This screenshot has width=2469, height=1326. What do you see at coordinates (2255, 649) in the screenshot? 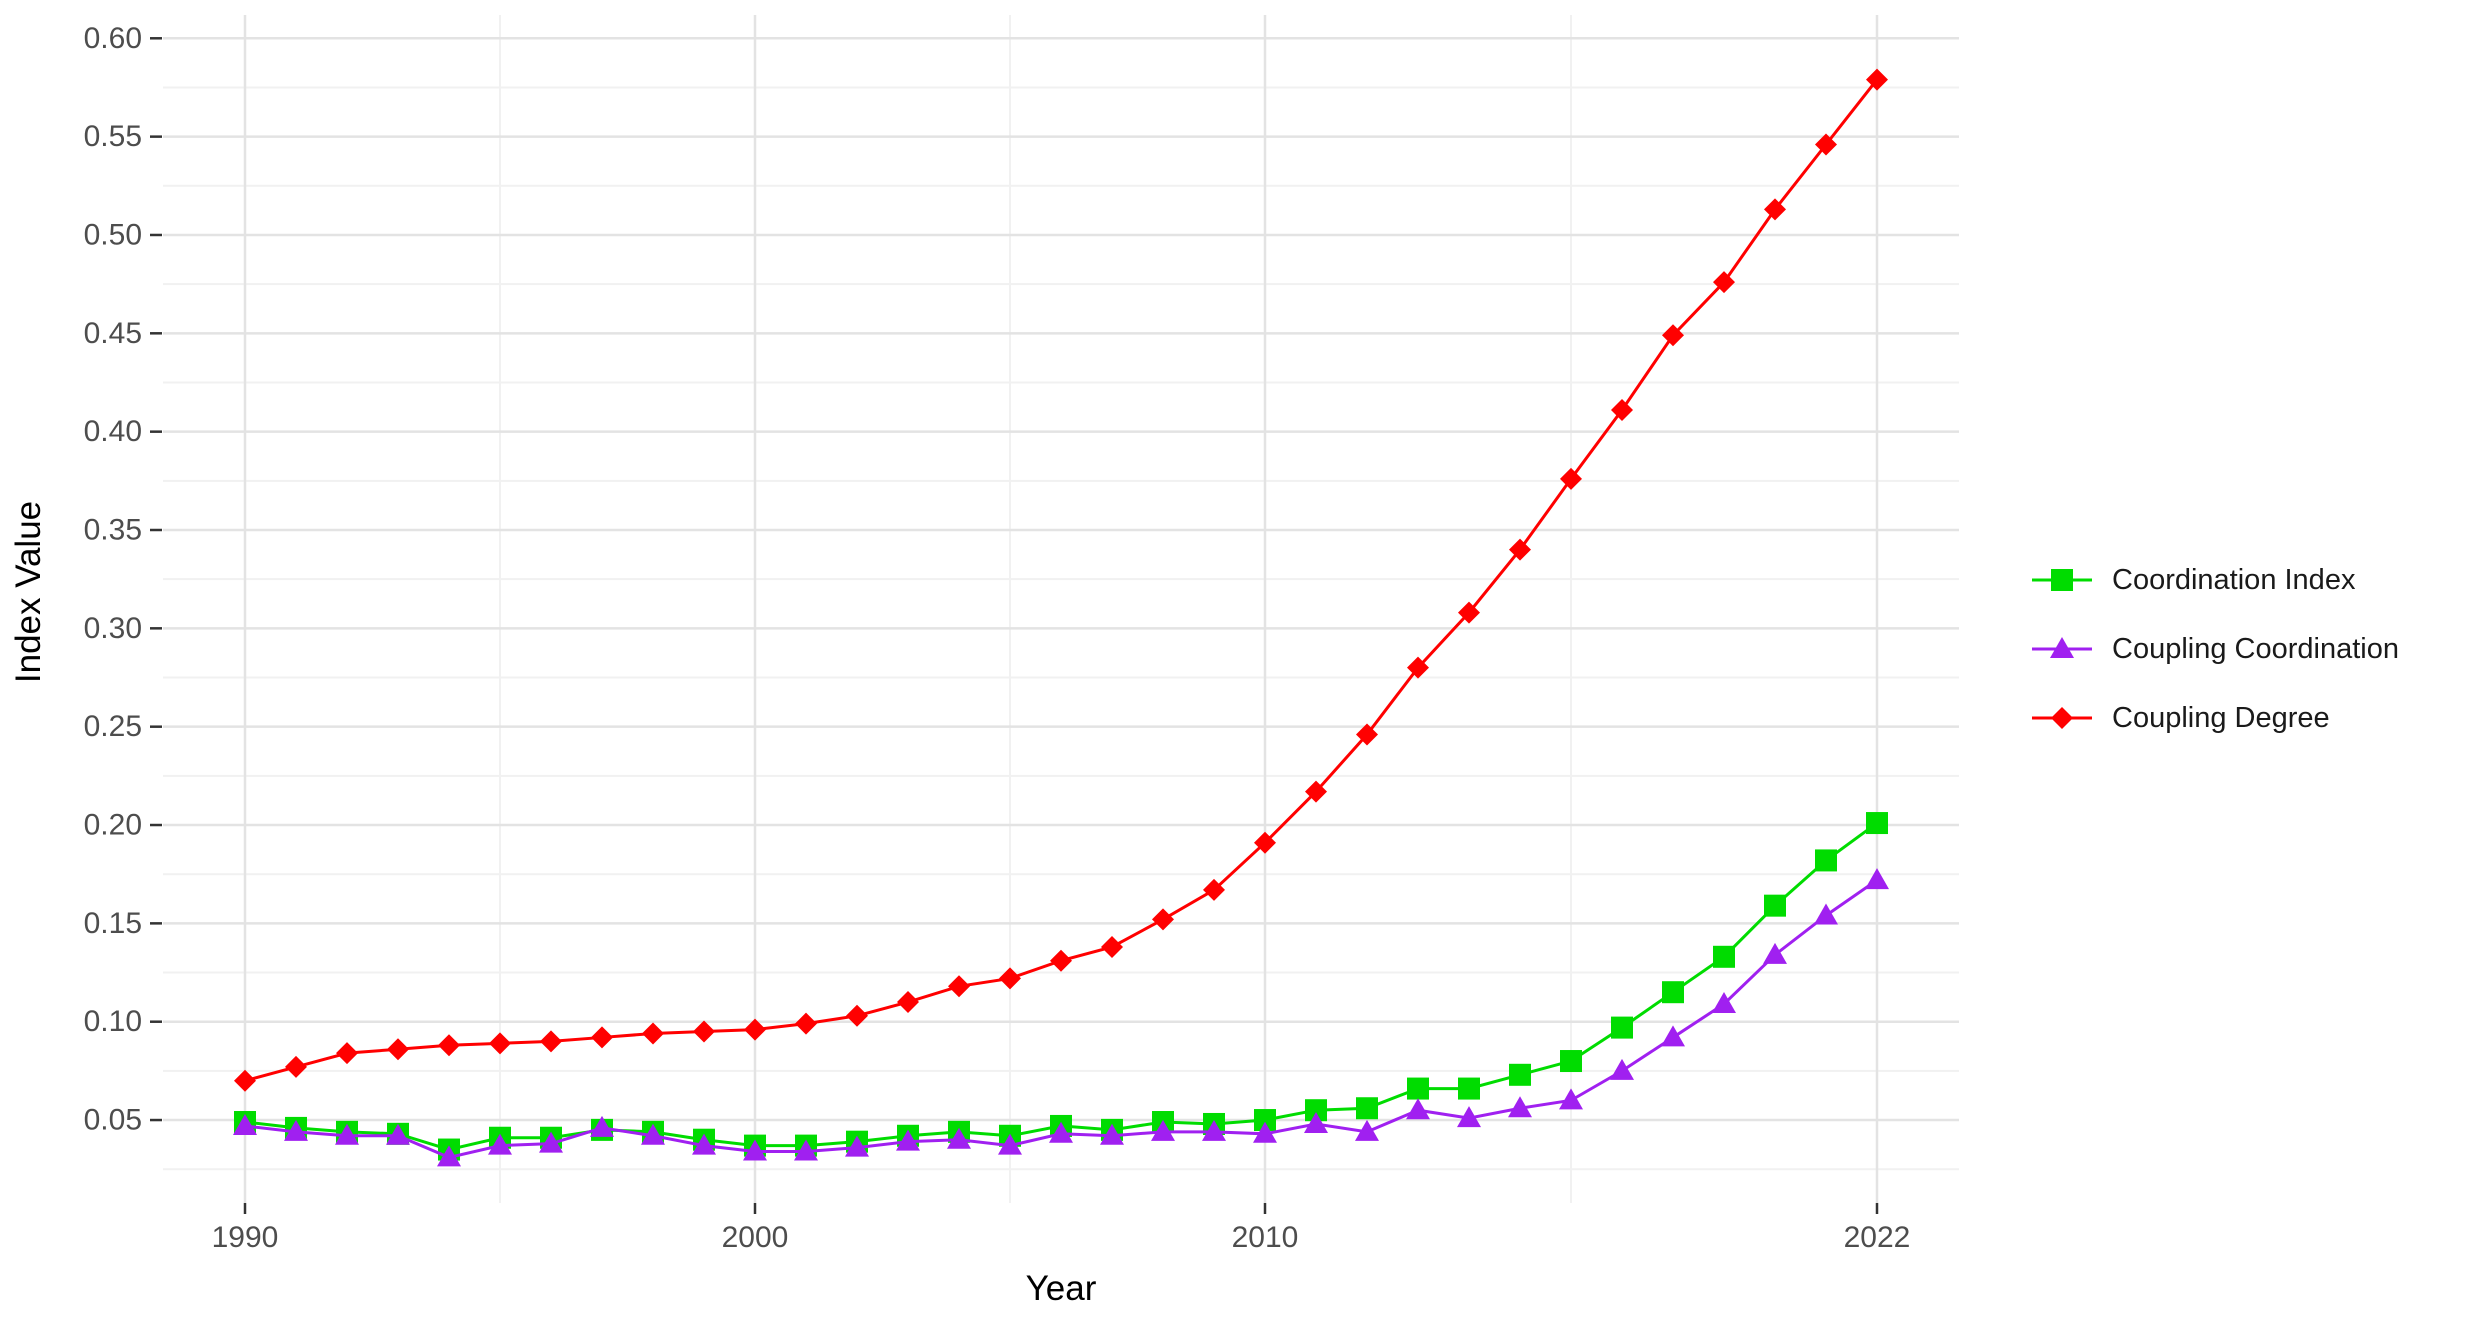
I see `legend-label: Coupling Coordination` at bounding box center [2255, 649].